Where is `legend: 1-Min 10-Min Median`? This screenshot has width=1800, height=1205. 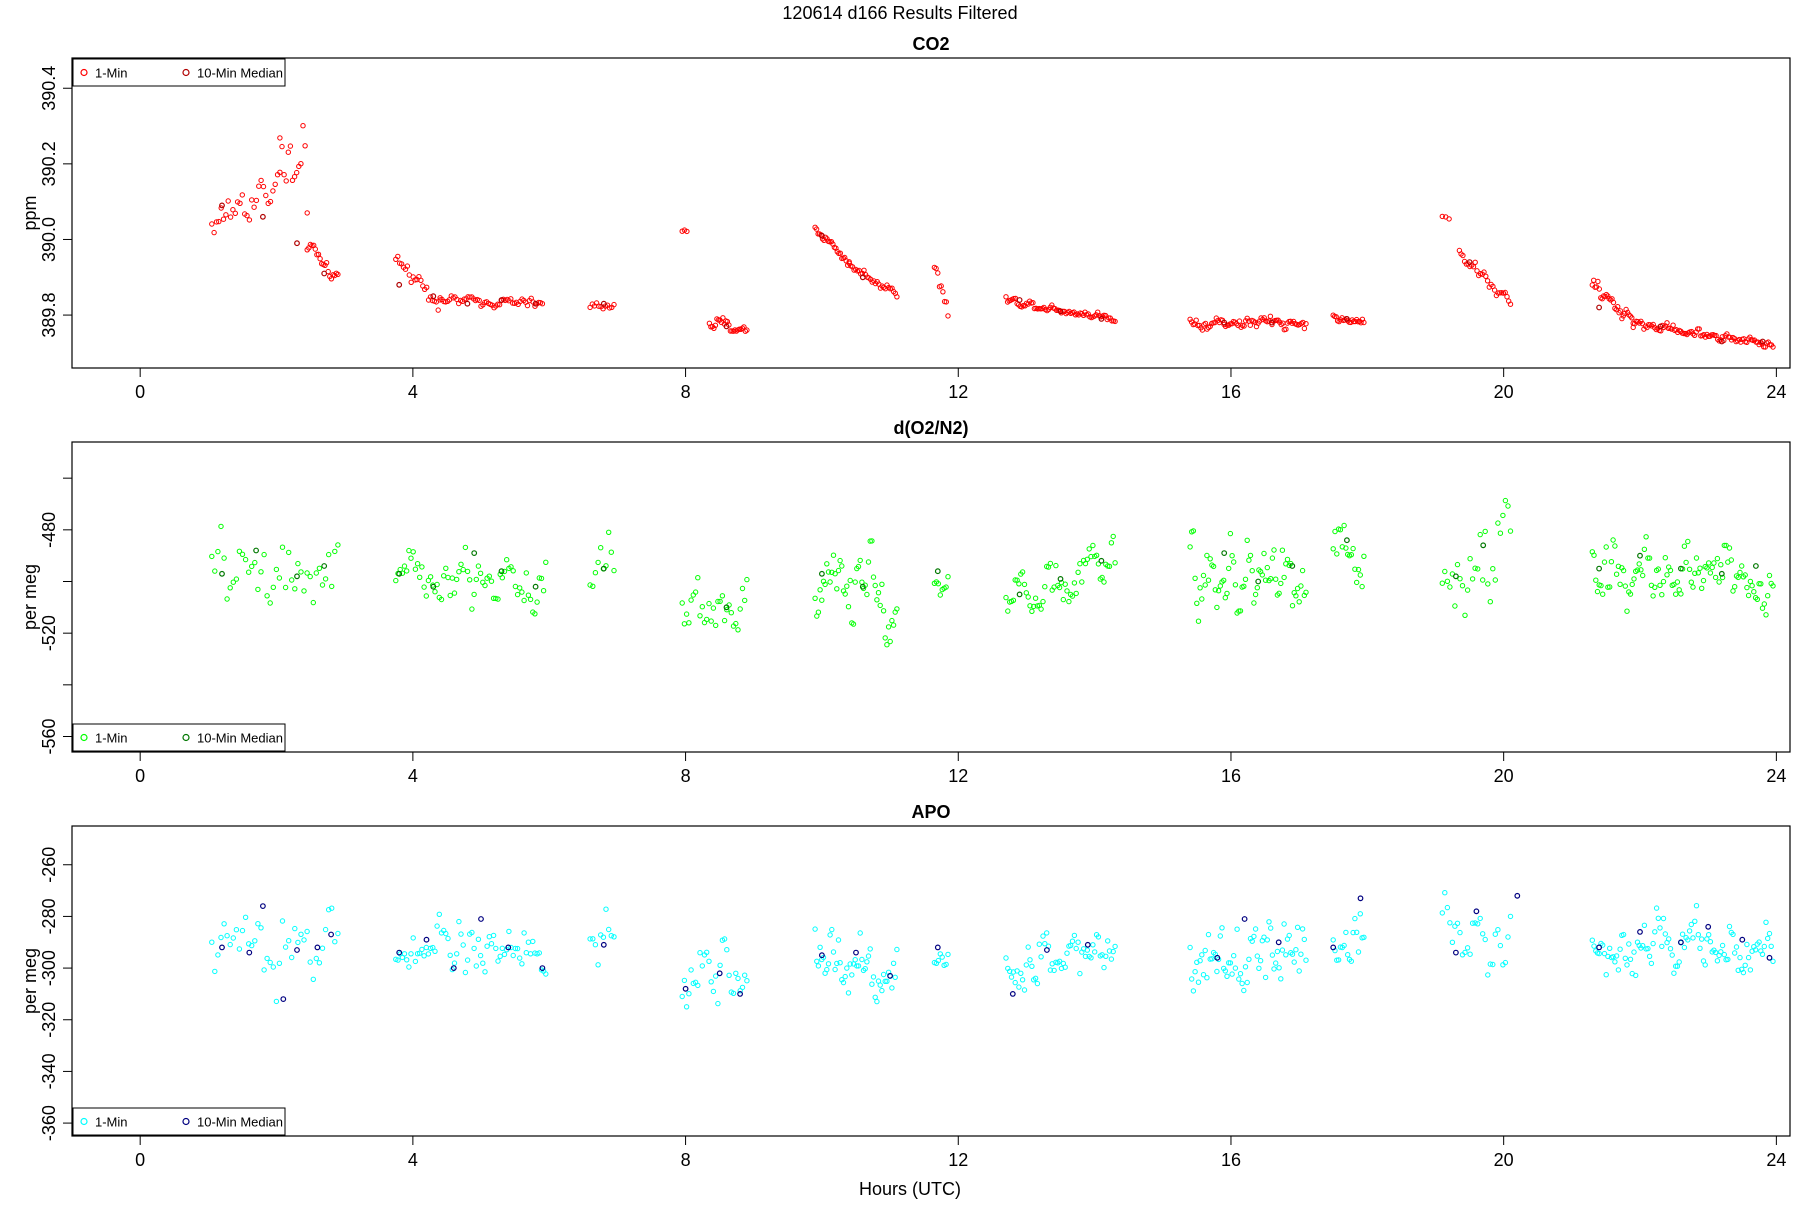
legend: 1-Min 10-Min Median is located at coordinates (179, 1121).